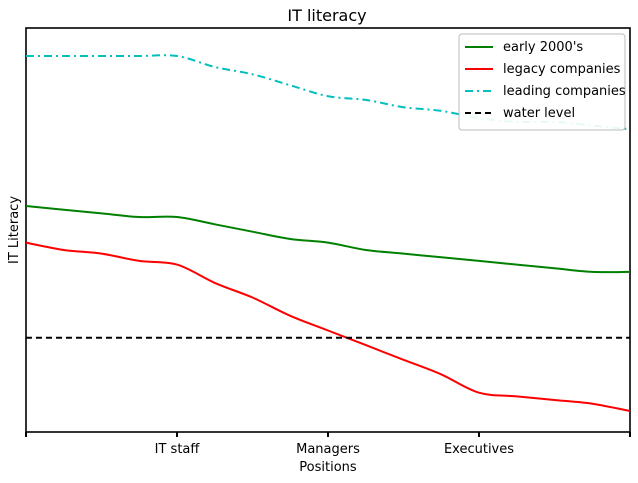  I want to click on x-axis: IT staff Managers Executives, so click(328, 444).